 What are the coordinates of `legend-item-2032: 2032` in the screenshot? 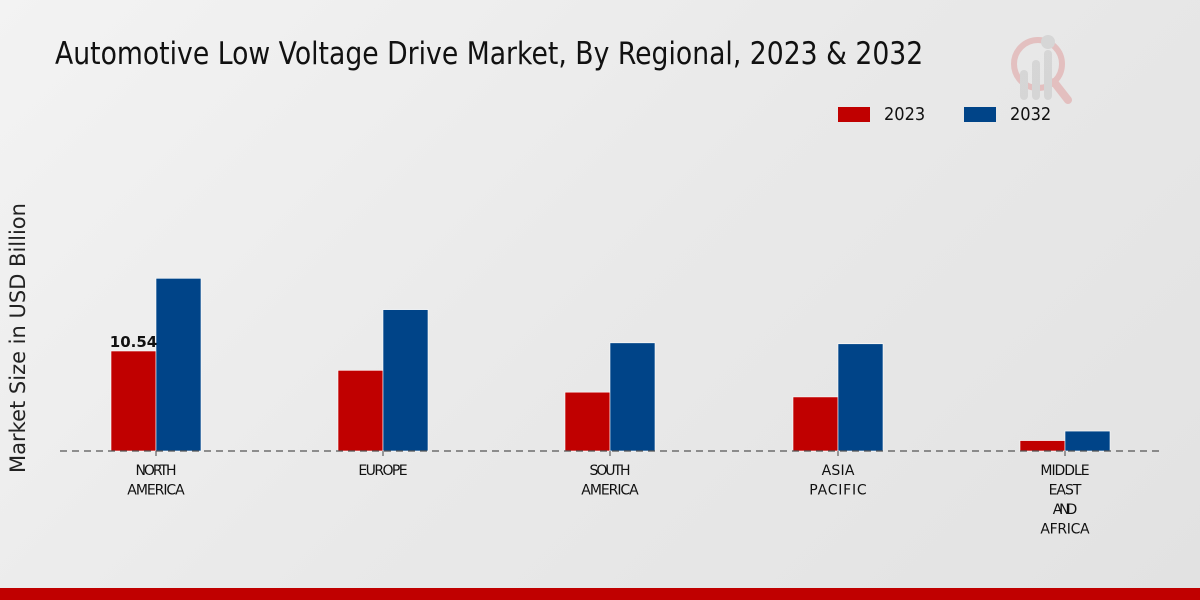 It's located at (1009, 114).